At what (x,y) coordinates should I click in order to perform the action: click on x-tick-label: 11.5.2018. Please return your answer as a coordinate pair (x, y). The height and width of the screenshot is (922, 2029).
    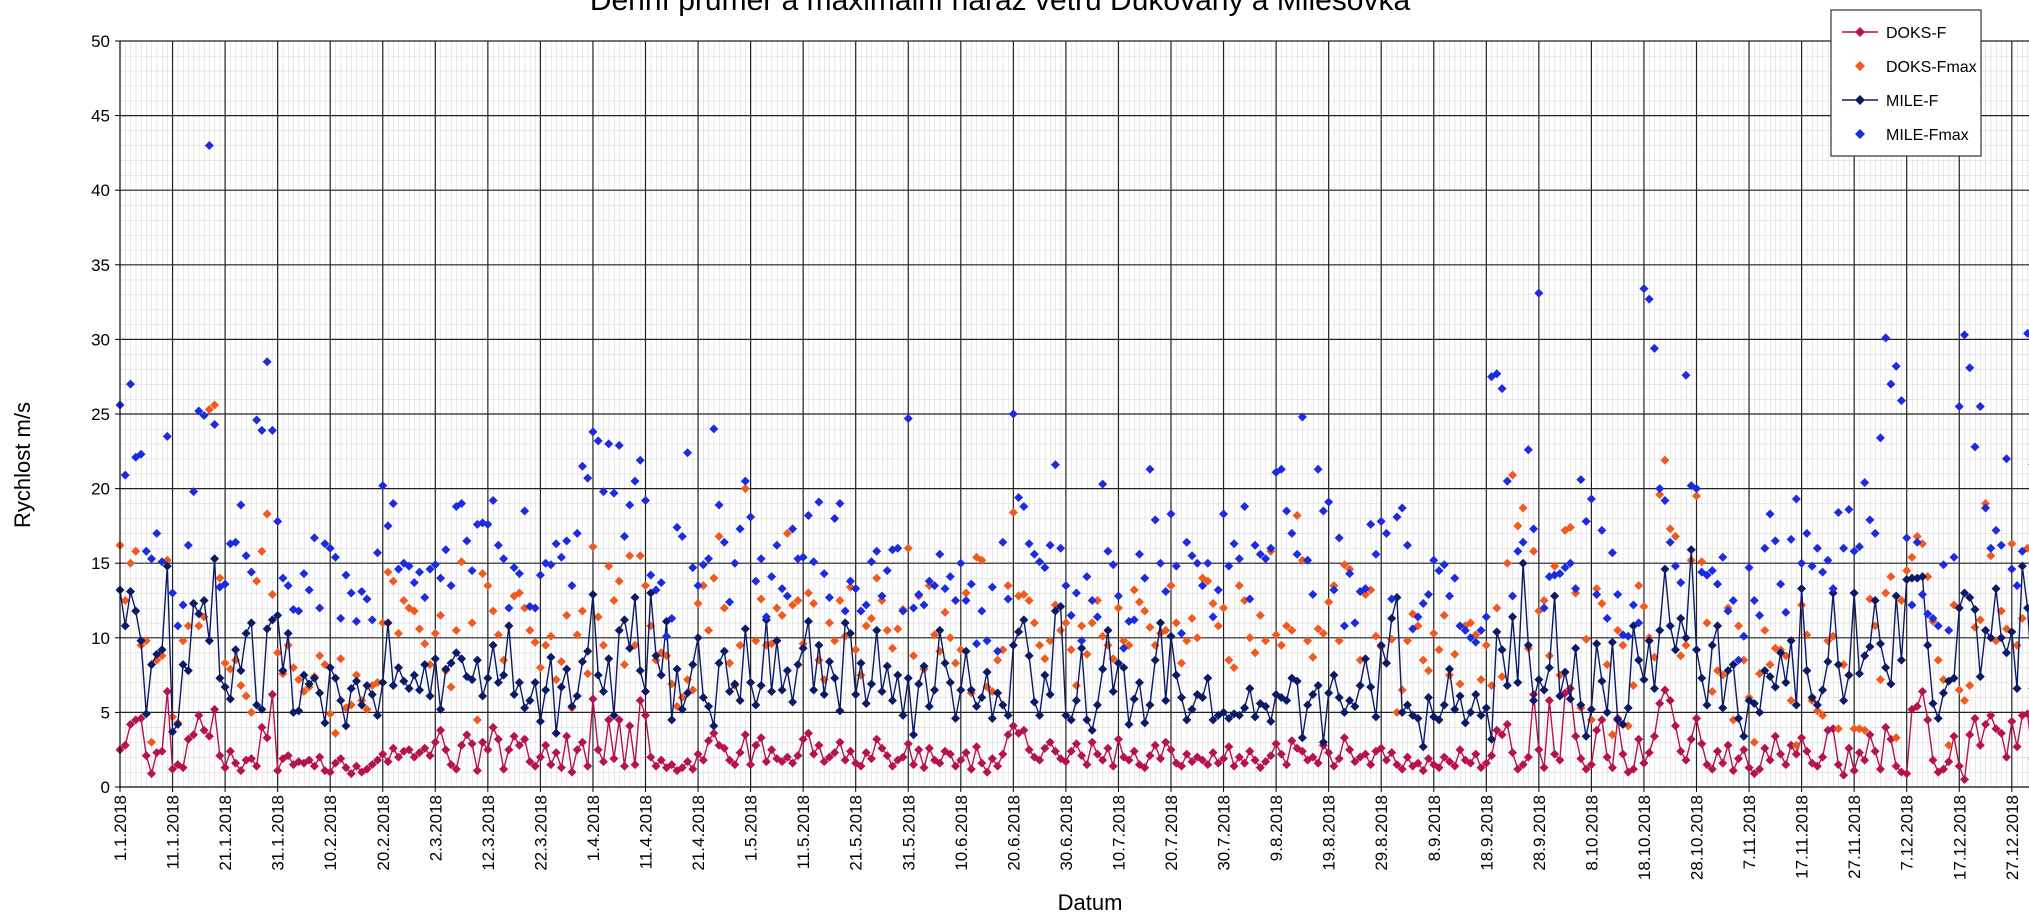
    Looking at the image, I should click on (803, 832).